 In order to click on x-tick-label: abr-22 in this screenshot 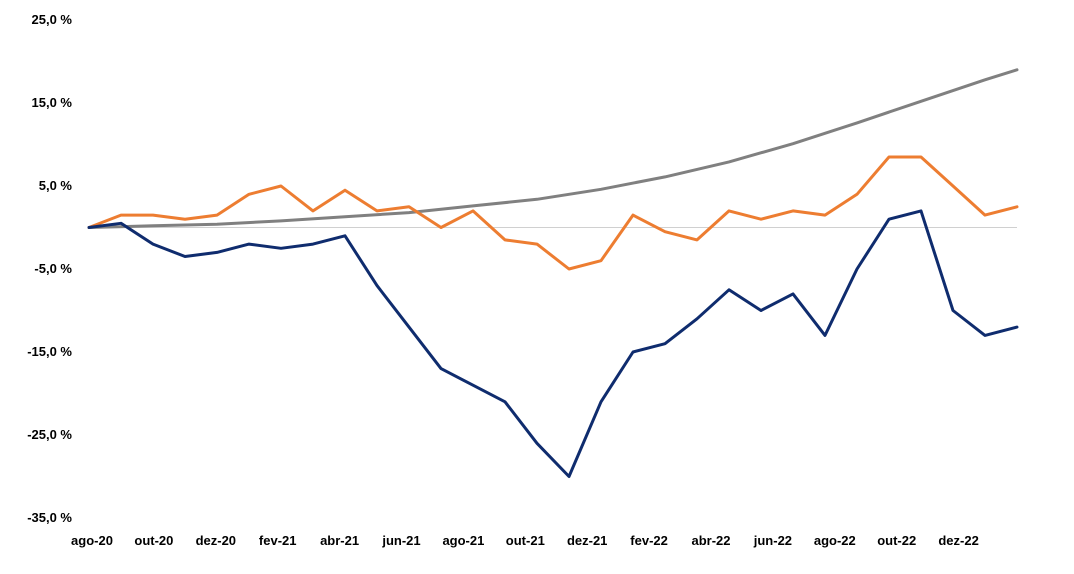, I will do `click(710, 540)`.